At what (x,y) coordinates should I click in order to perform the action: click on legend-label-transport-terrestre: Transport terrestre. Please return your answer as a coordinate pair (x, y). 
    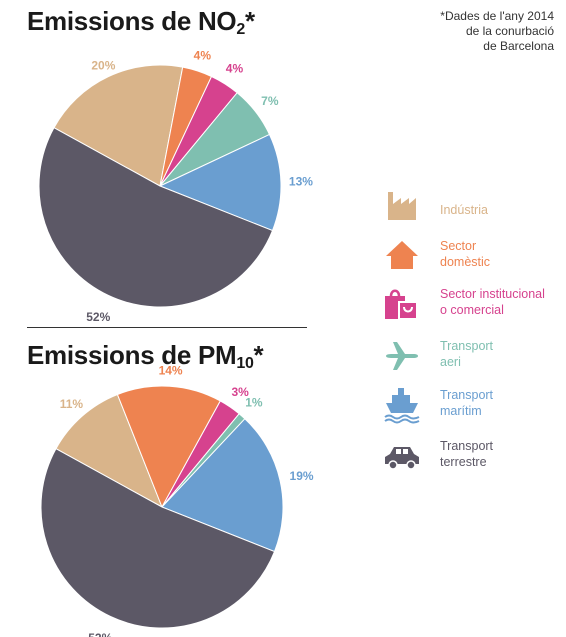
    Looking at the image, I should click on (466, 454).